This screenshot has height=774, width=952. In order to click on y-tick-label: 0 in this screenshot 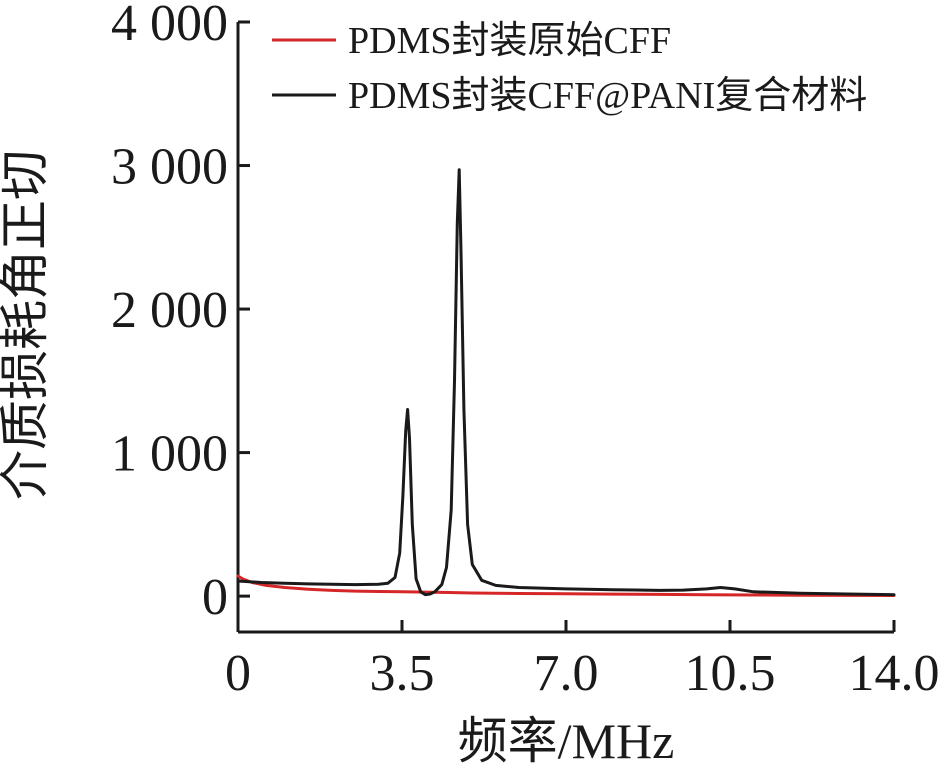, I will do `click(215, 597)`.